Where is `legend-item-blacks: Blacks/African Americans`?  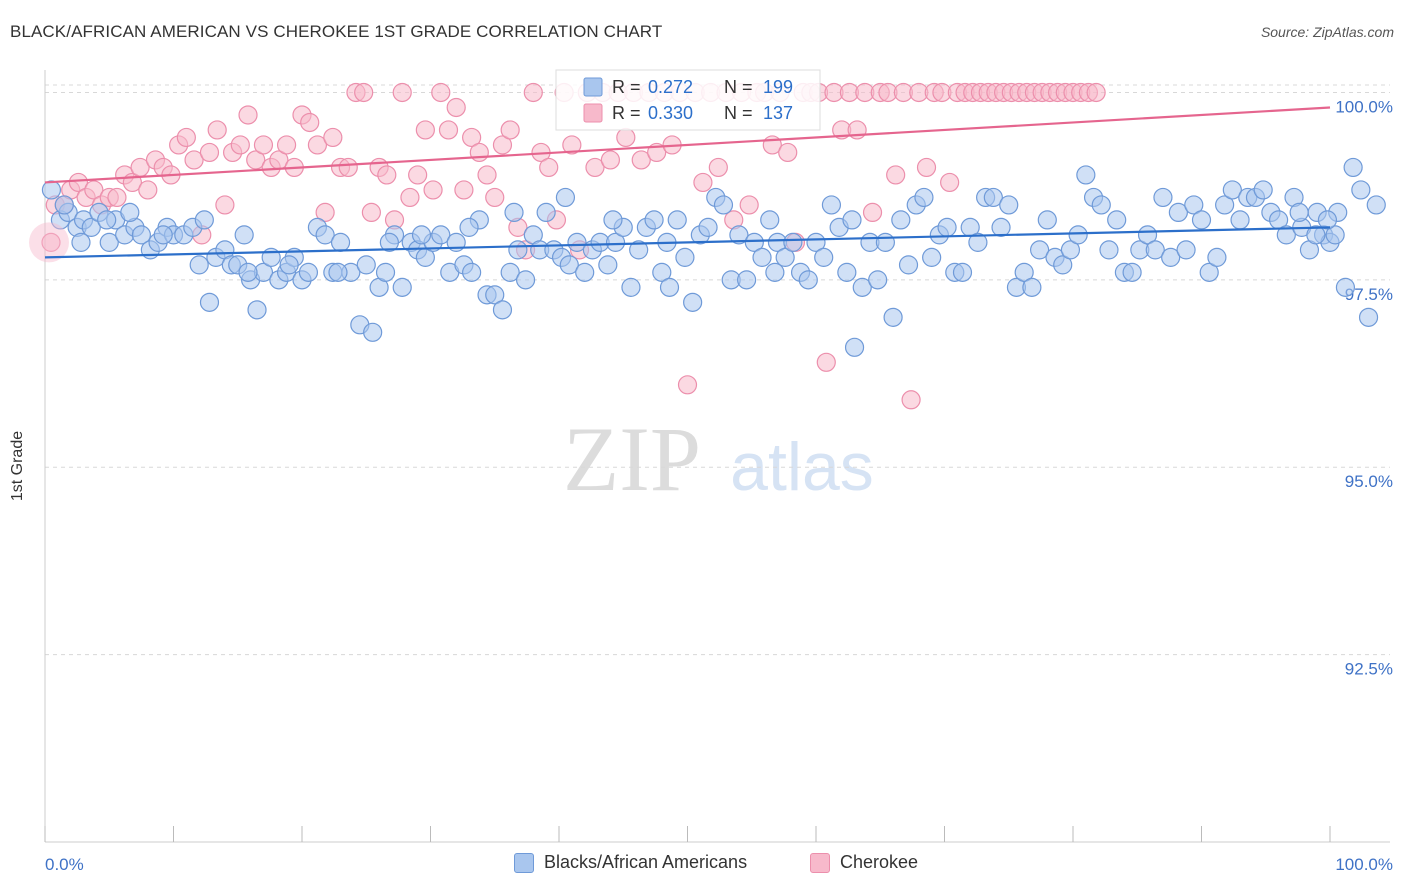 legend-item-blacks: Blacks/African Americans is located at coordinates (630, 862).